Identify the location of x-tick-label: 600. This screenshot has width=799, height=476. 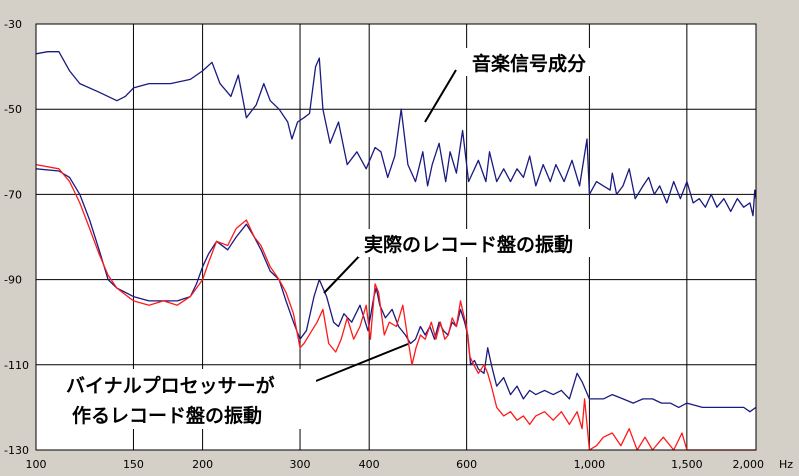
(466, 464).